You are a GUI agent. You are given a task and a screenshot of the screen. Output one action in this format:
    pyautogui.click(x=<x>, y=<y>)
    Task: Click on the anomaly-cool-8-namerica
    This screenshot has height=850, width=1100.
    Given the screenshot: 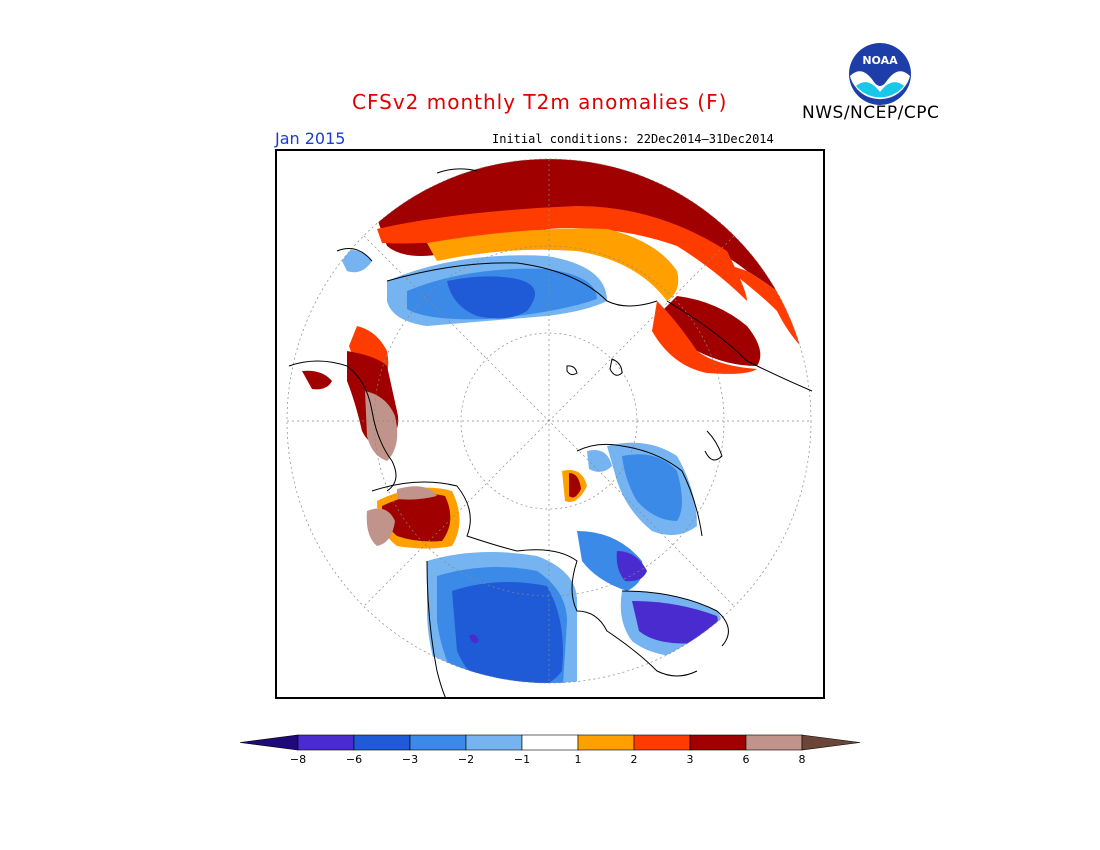 What is the action you would take?
    pyautogui.click(x=474, y=639)
    